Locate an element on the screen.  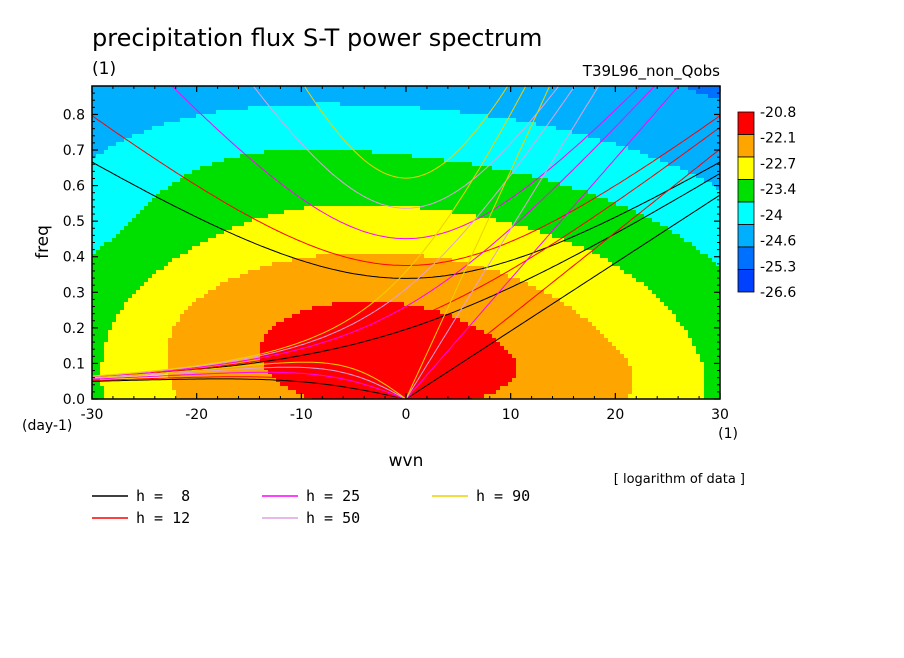
y-tick-label: 0.1 is located at coordinates (74, 364).